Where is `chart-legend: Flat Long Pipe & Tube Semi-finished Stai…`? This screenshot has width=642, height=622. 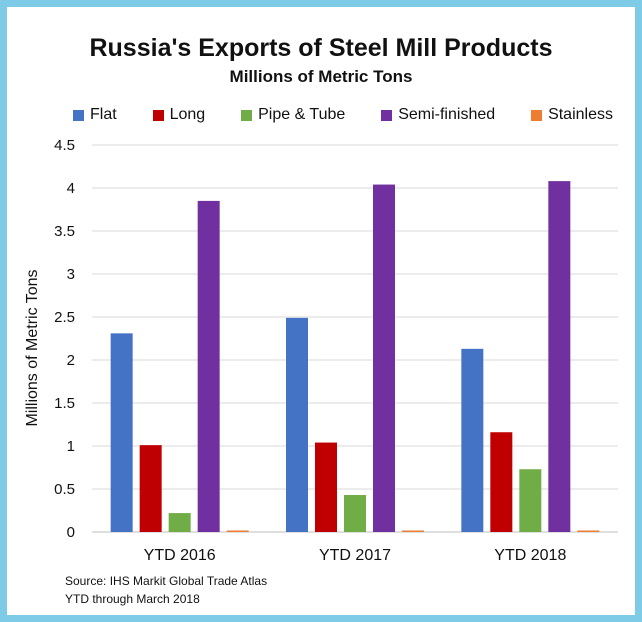
chart-legend: Flat Long Pipe & Tube Semi-finished Stai… is located at coordinates (343, 115).